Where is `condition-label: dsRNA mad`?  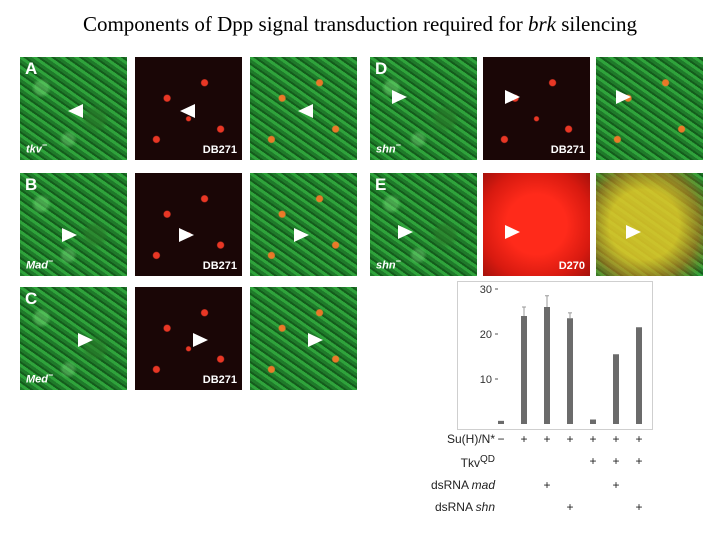
condition-label: dsRNA mad is located at coordinates (462, 485).